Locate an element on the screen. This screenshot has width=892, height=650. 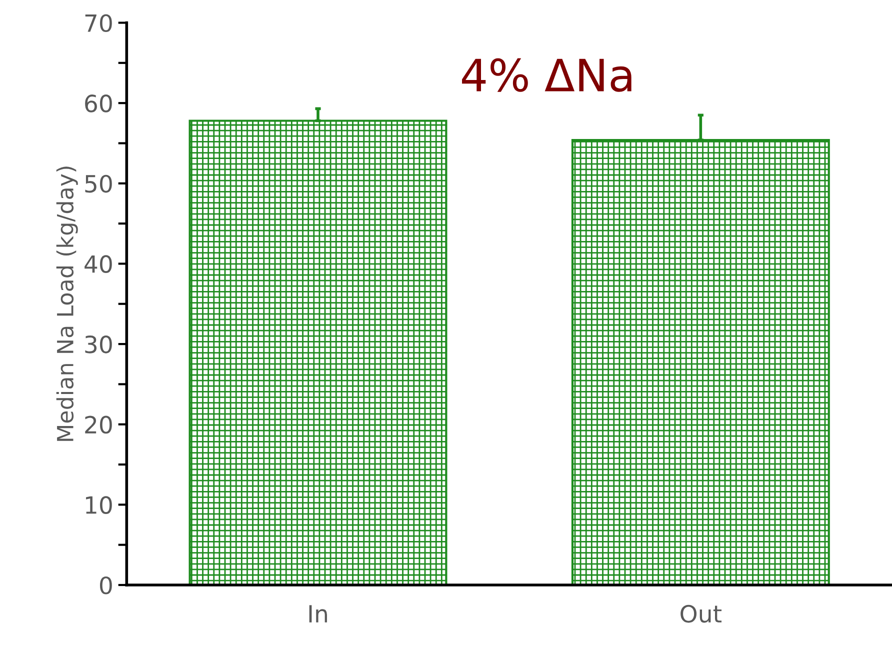
y-tick-label: 50 is located at coordinates (98, 183).